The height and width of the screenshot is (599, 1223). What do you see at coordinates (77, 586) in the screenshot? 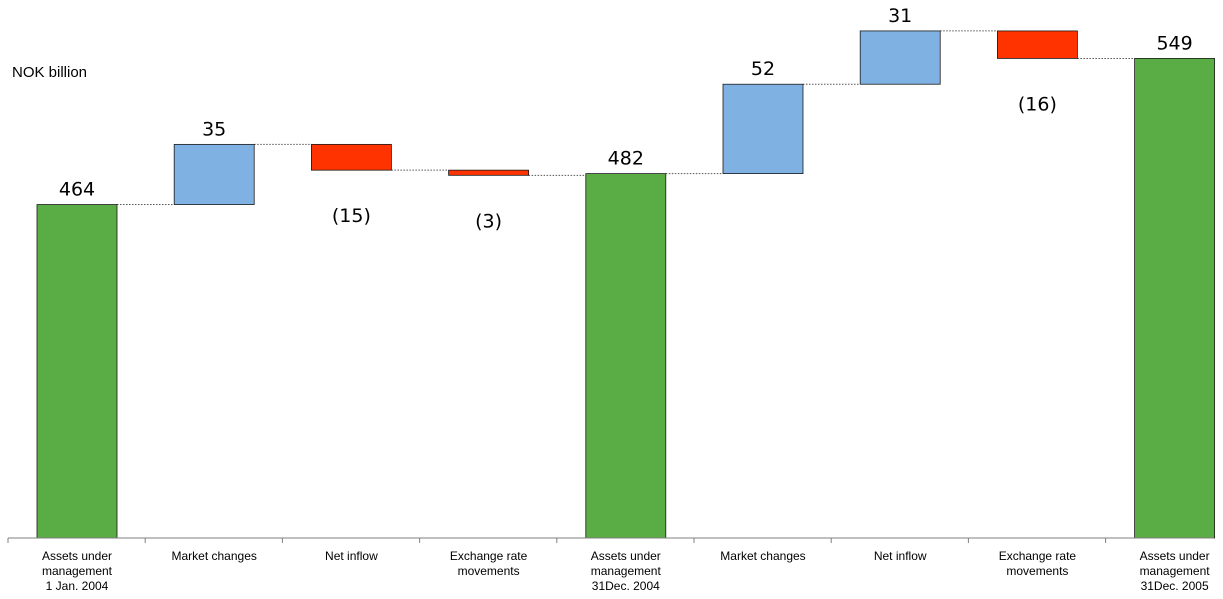
I see `category-label-line: 1 Jan. 2004` at bounding box center [77, 586].